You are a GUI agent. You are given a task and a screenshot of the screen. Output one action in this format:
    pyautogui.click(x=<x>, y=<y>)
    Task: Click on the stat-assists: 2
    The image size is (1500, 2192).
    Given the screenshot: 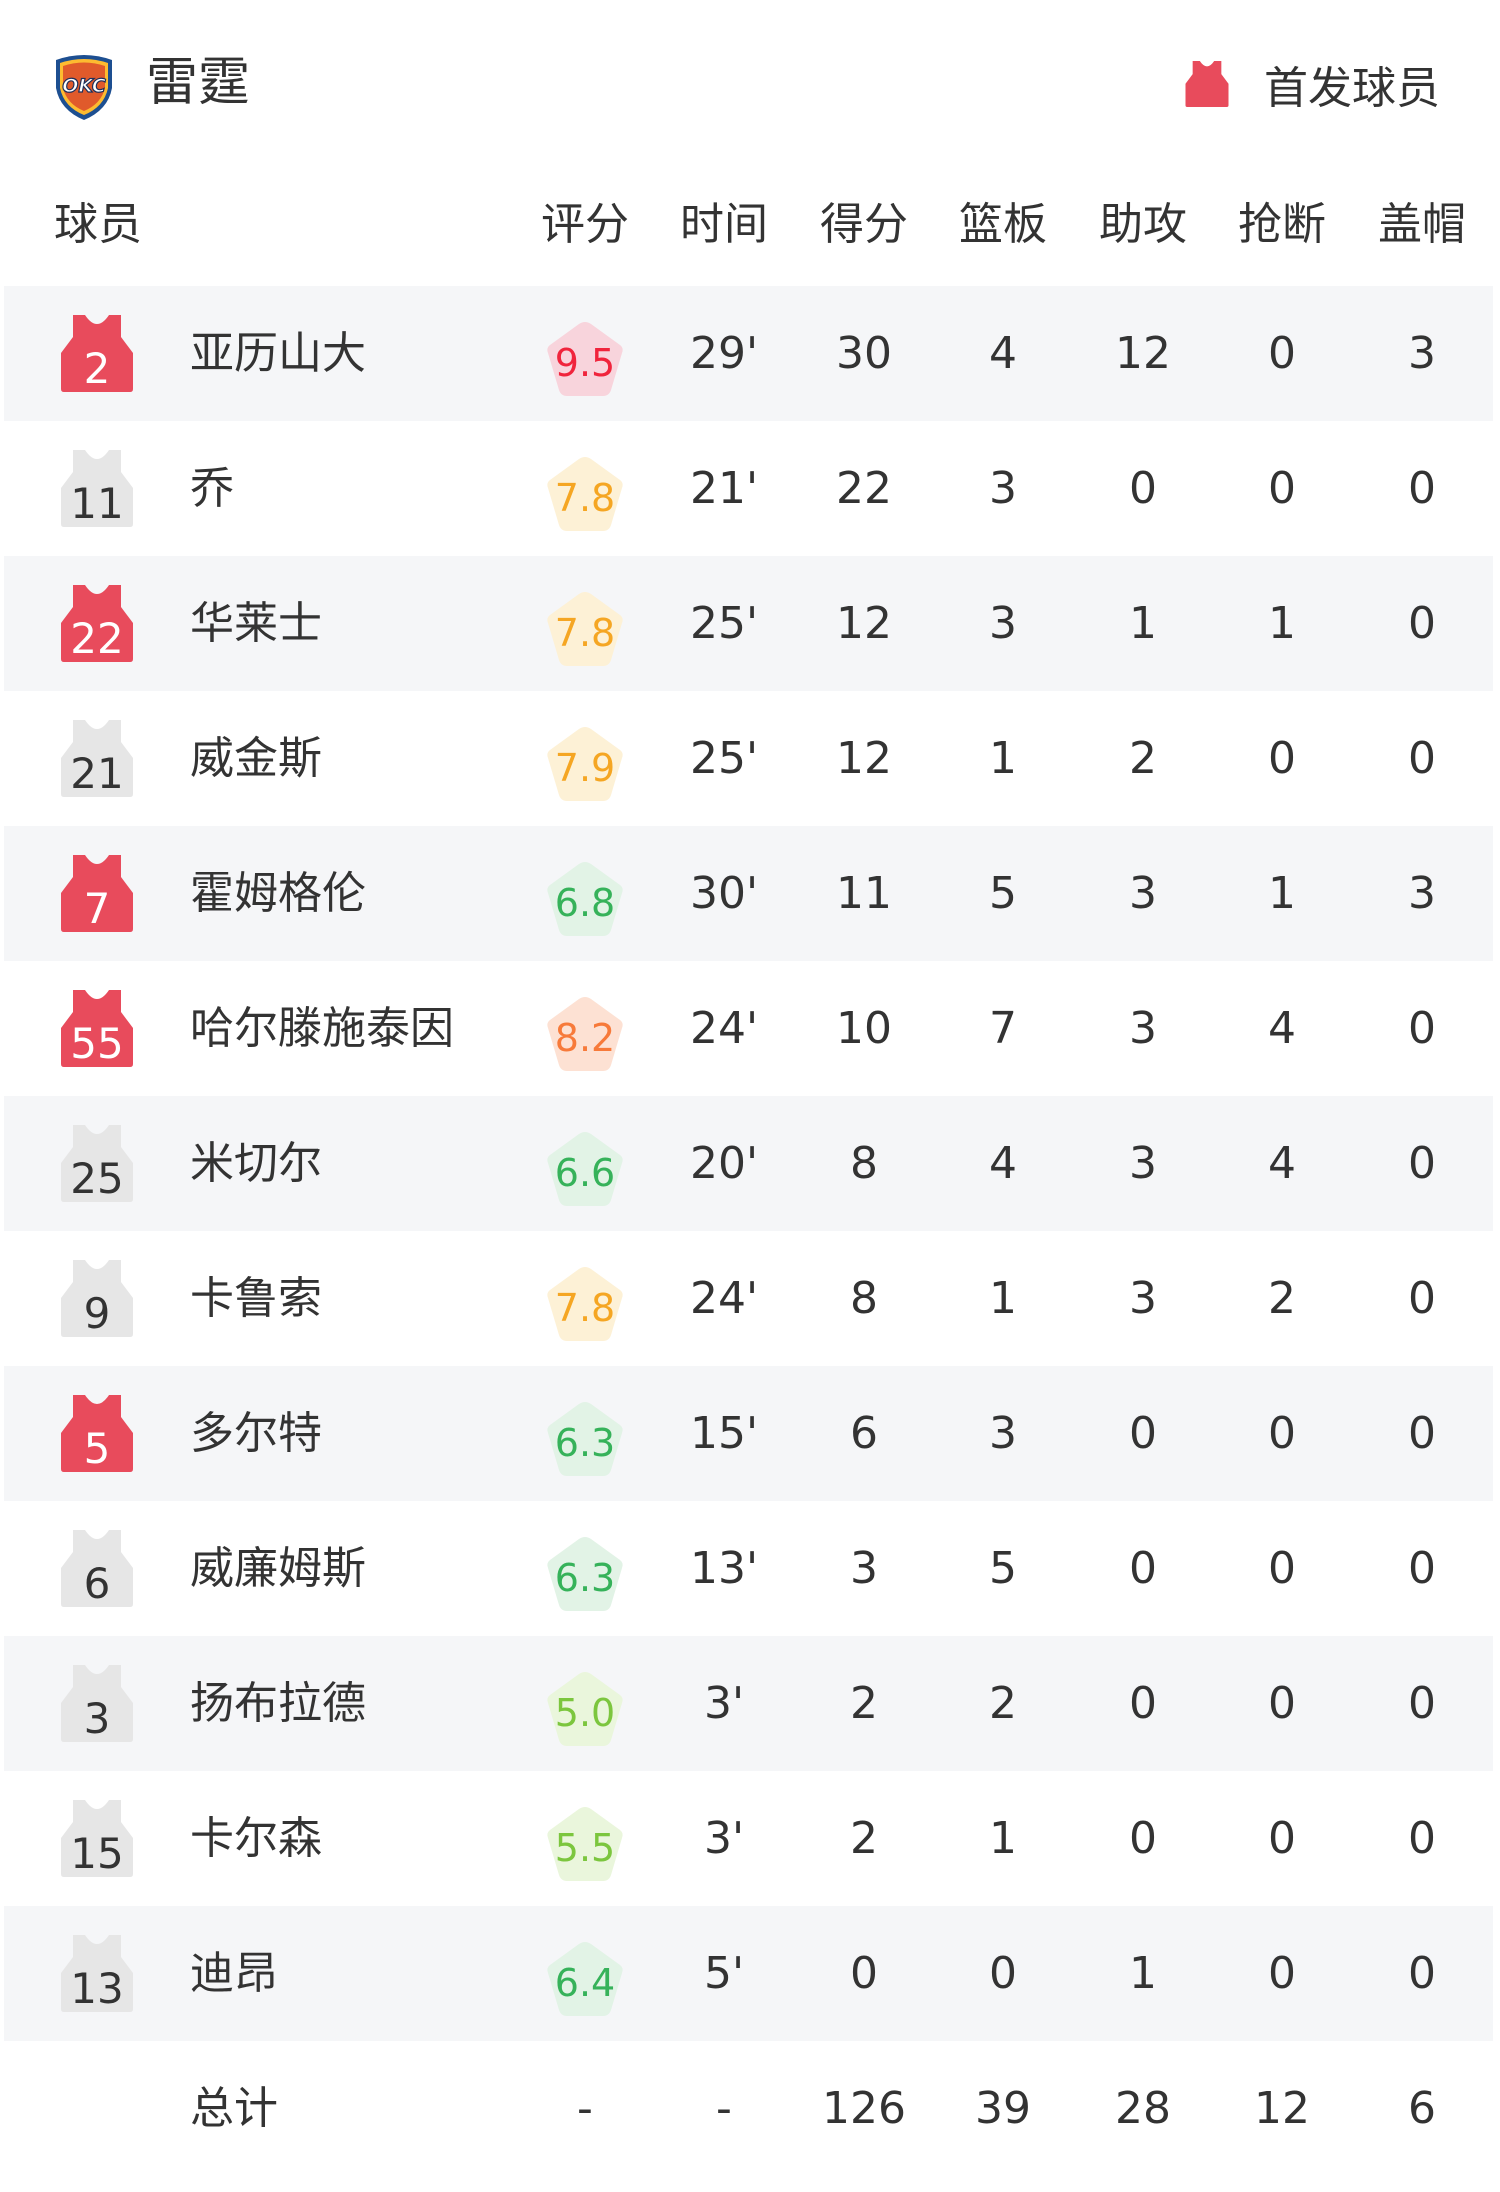 What is the action you would take?
    pyautogui.click(x=1143, y=758)
    